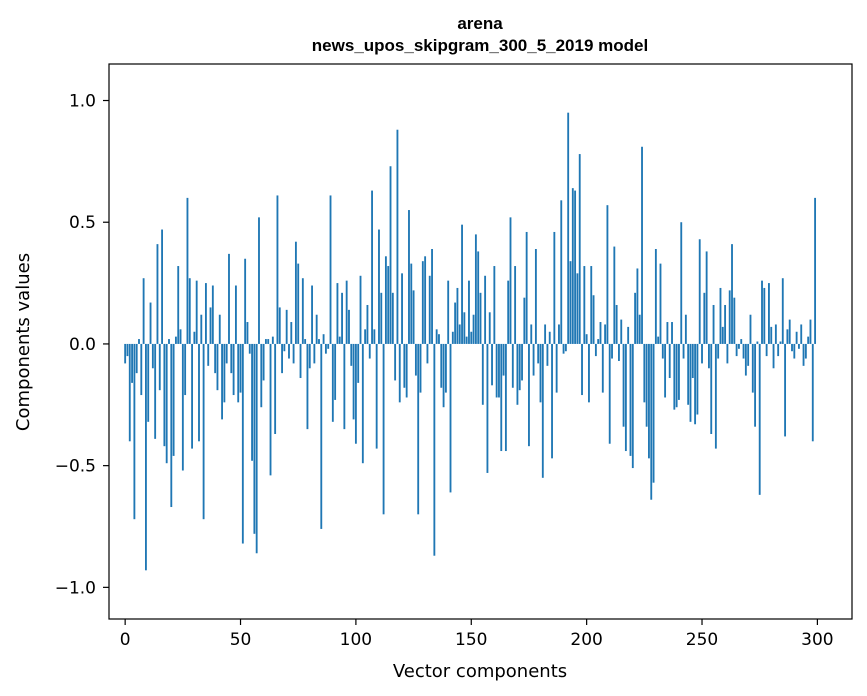  What do you see at coordinates (82, 345) in the screenshot?
I see `y-tick-label: 0.0` at bounding box center [82, 345].